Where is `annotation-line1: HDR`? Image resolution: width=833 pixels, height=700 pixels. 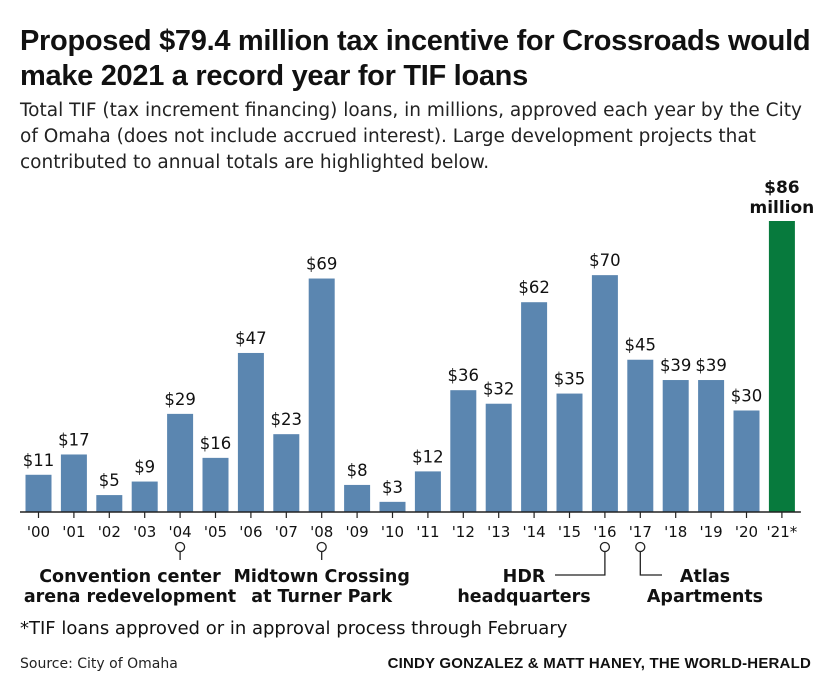
annotation-line1: HDR is located at coordinates (524, 577).